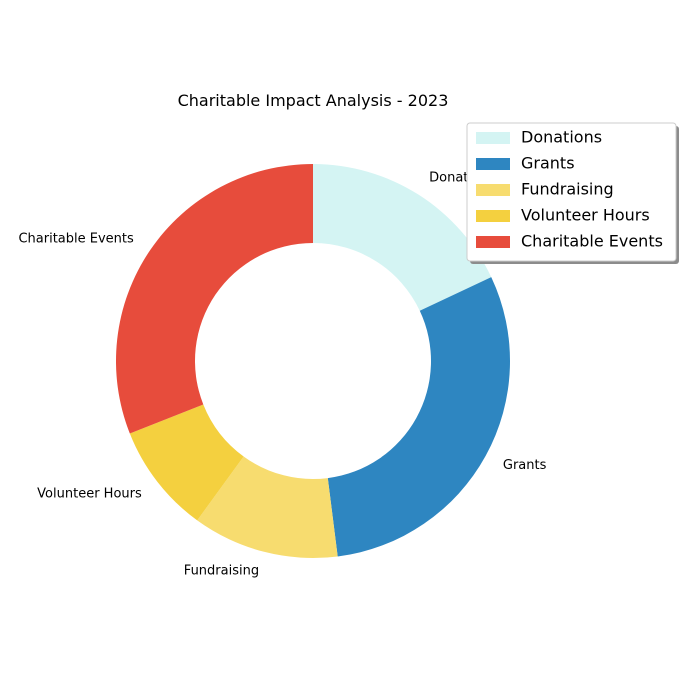 Image resolution: width=700 pixels, height=700 pixels. Describe the element at coordinates (76, 239) in the screenshot. I see `slice-label-charitable-events: Charitable Events` at that location.